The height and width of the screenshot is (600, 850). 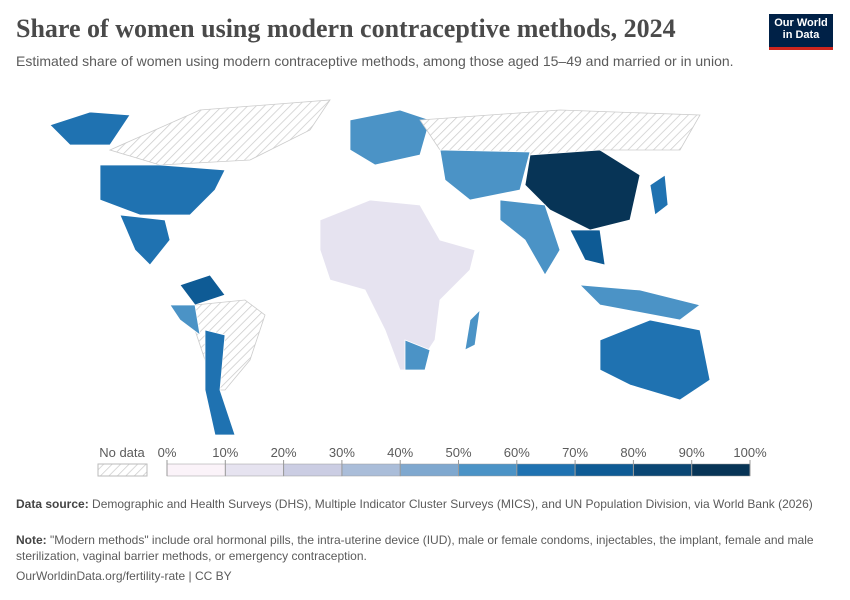 I want to click on legend-tick-label: 90%, so click(x=692, y=452).